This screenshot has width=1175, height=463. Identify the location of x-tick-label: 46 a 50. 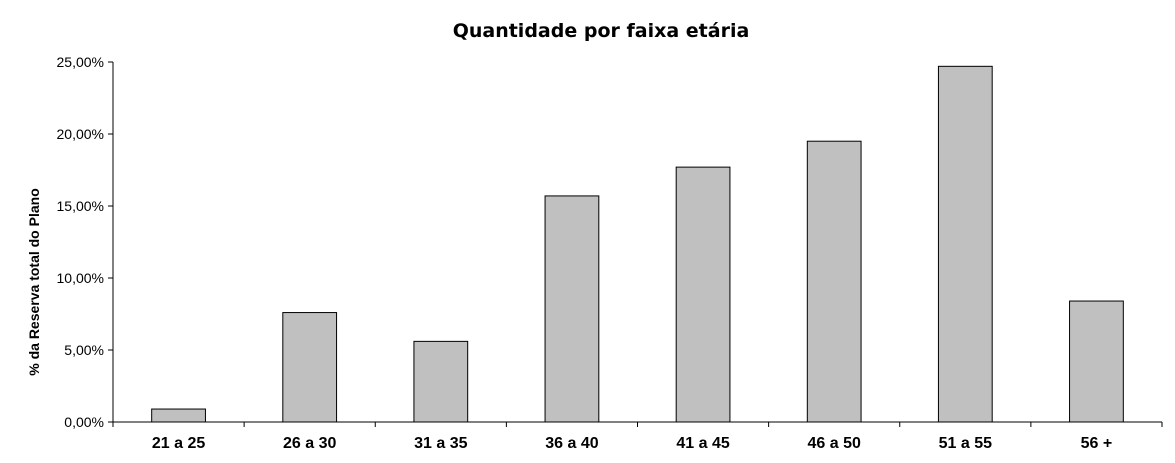
(833, 443).